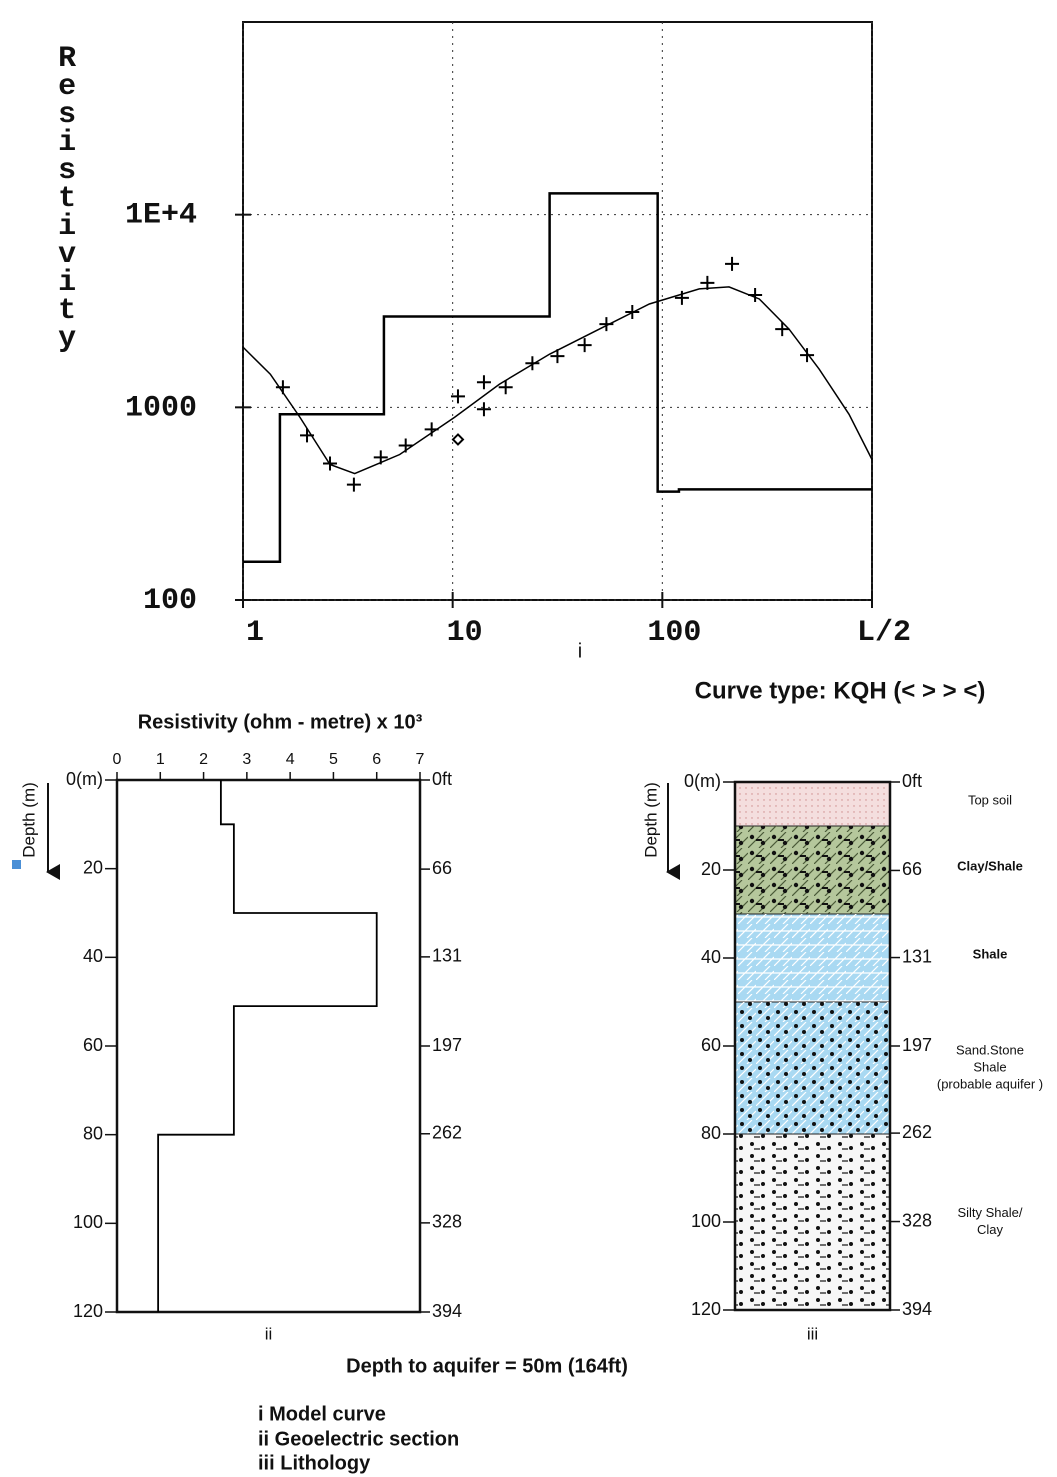  What do you see at coordinates (465, 633) in the screenshot?
I see `x-tick-label: 10` at bounding box center [465, 633].